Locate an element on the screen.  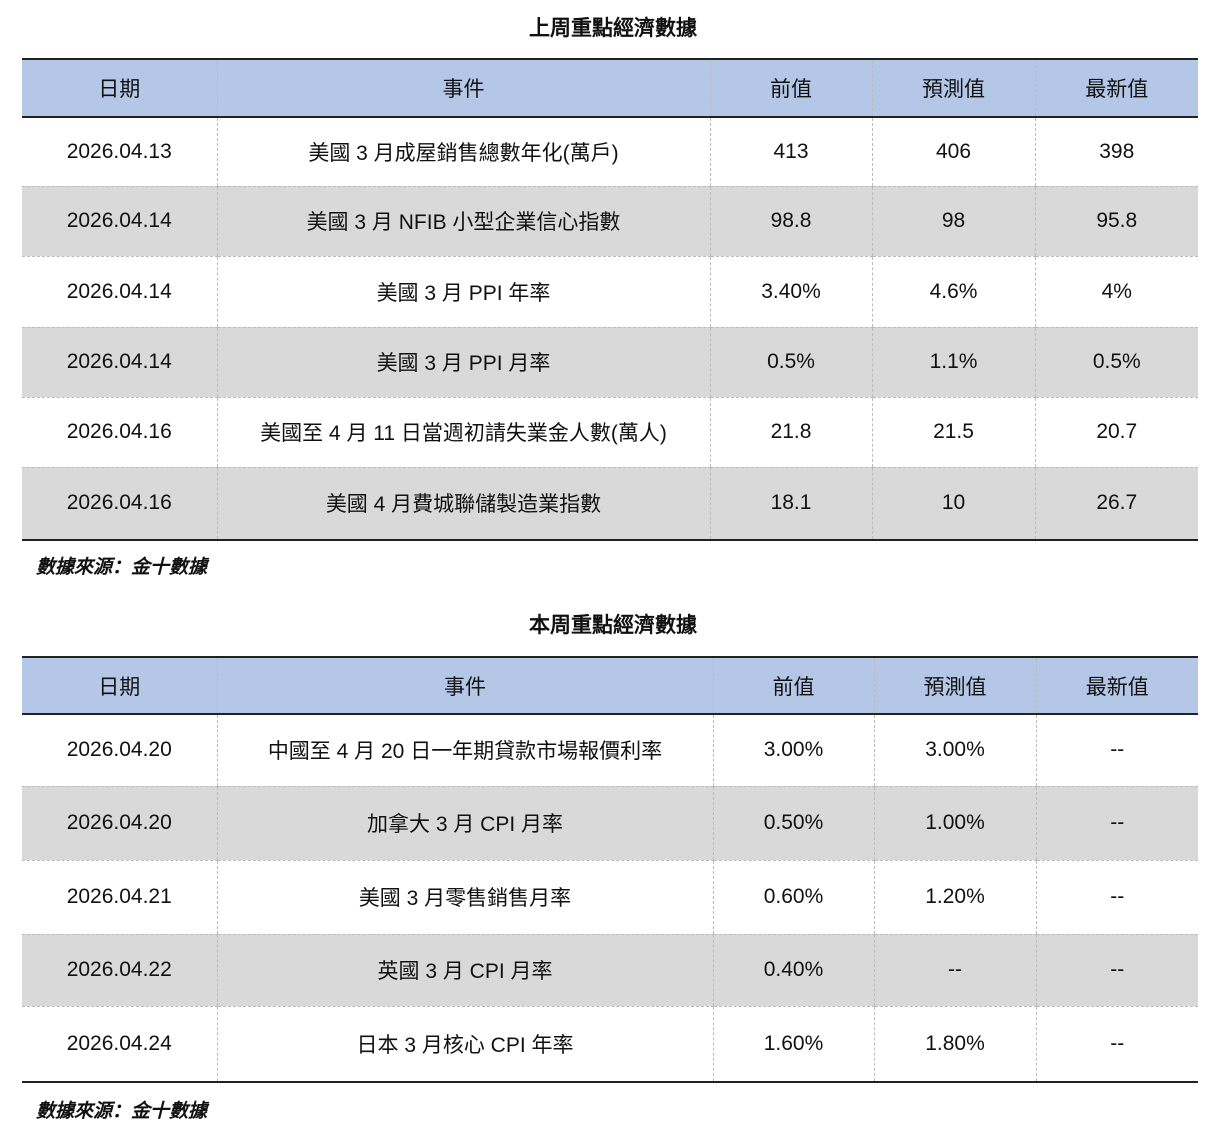
table-cell: 18.1 is located at coordinates (790, 504).